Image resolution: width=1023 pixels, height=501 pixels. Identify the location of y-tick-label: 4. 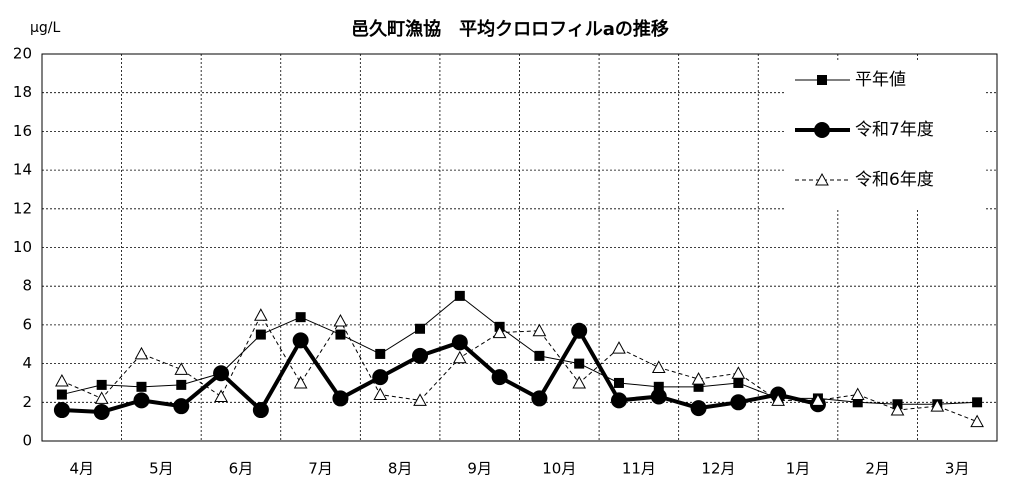
(27, 363).